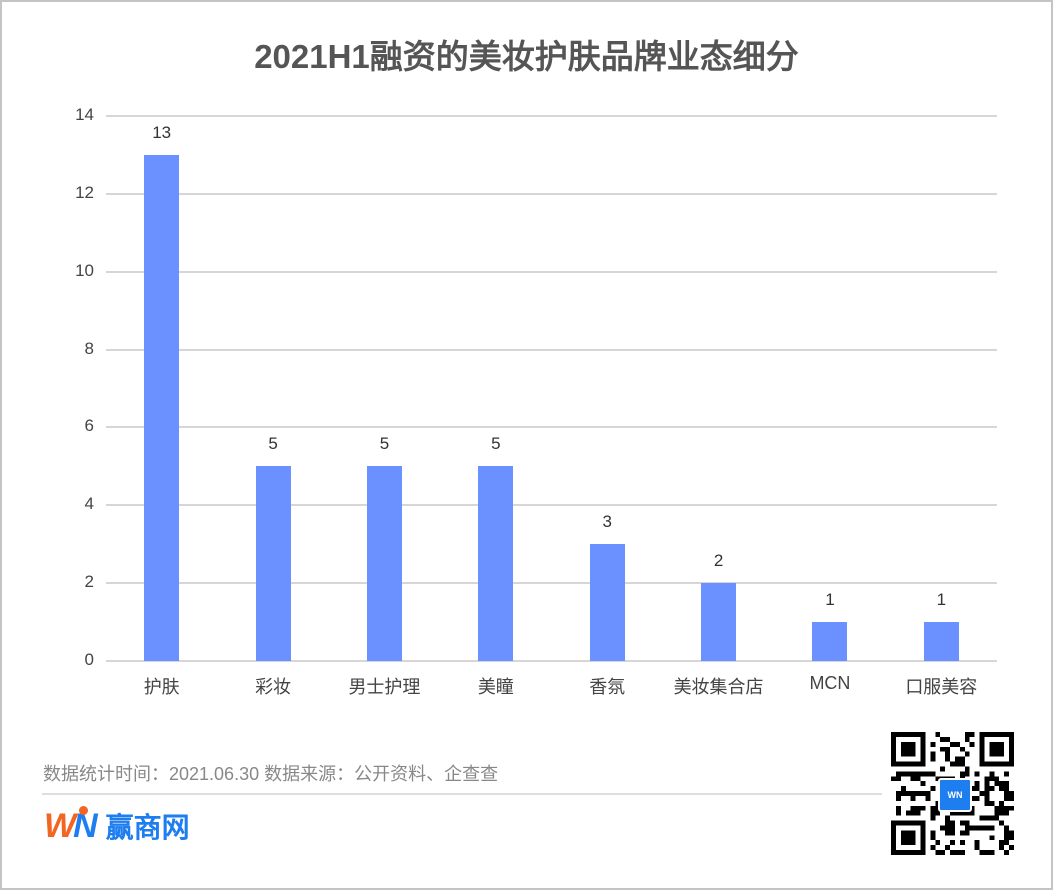 This screenshot has height=890, width=1053. What do you see at coordinates (526, 56) in the screenshot?
I see `chart-title: 2021H1融资的美妆护肤品牌业态细分` at bounding box center [526, 56].